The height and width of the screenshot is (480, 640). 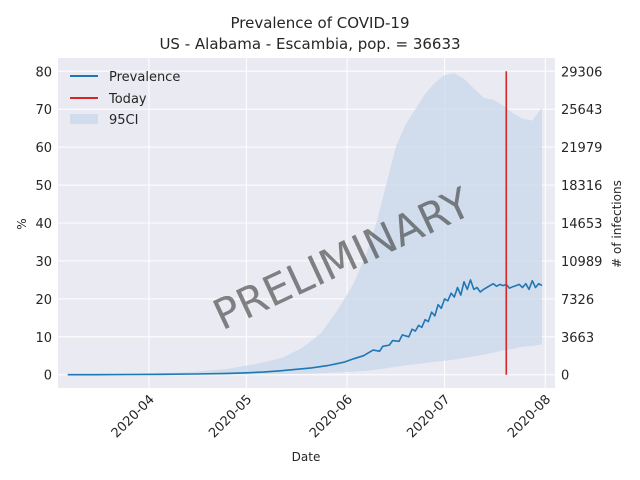 I want to click on y2-tick-label: 29306, so click(x=581, y=72).